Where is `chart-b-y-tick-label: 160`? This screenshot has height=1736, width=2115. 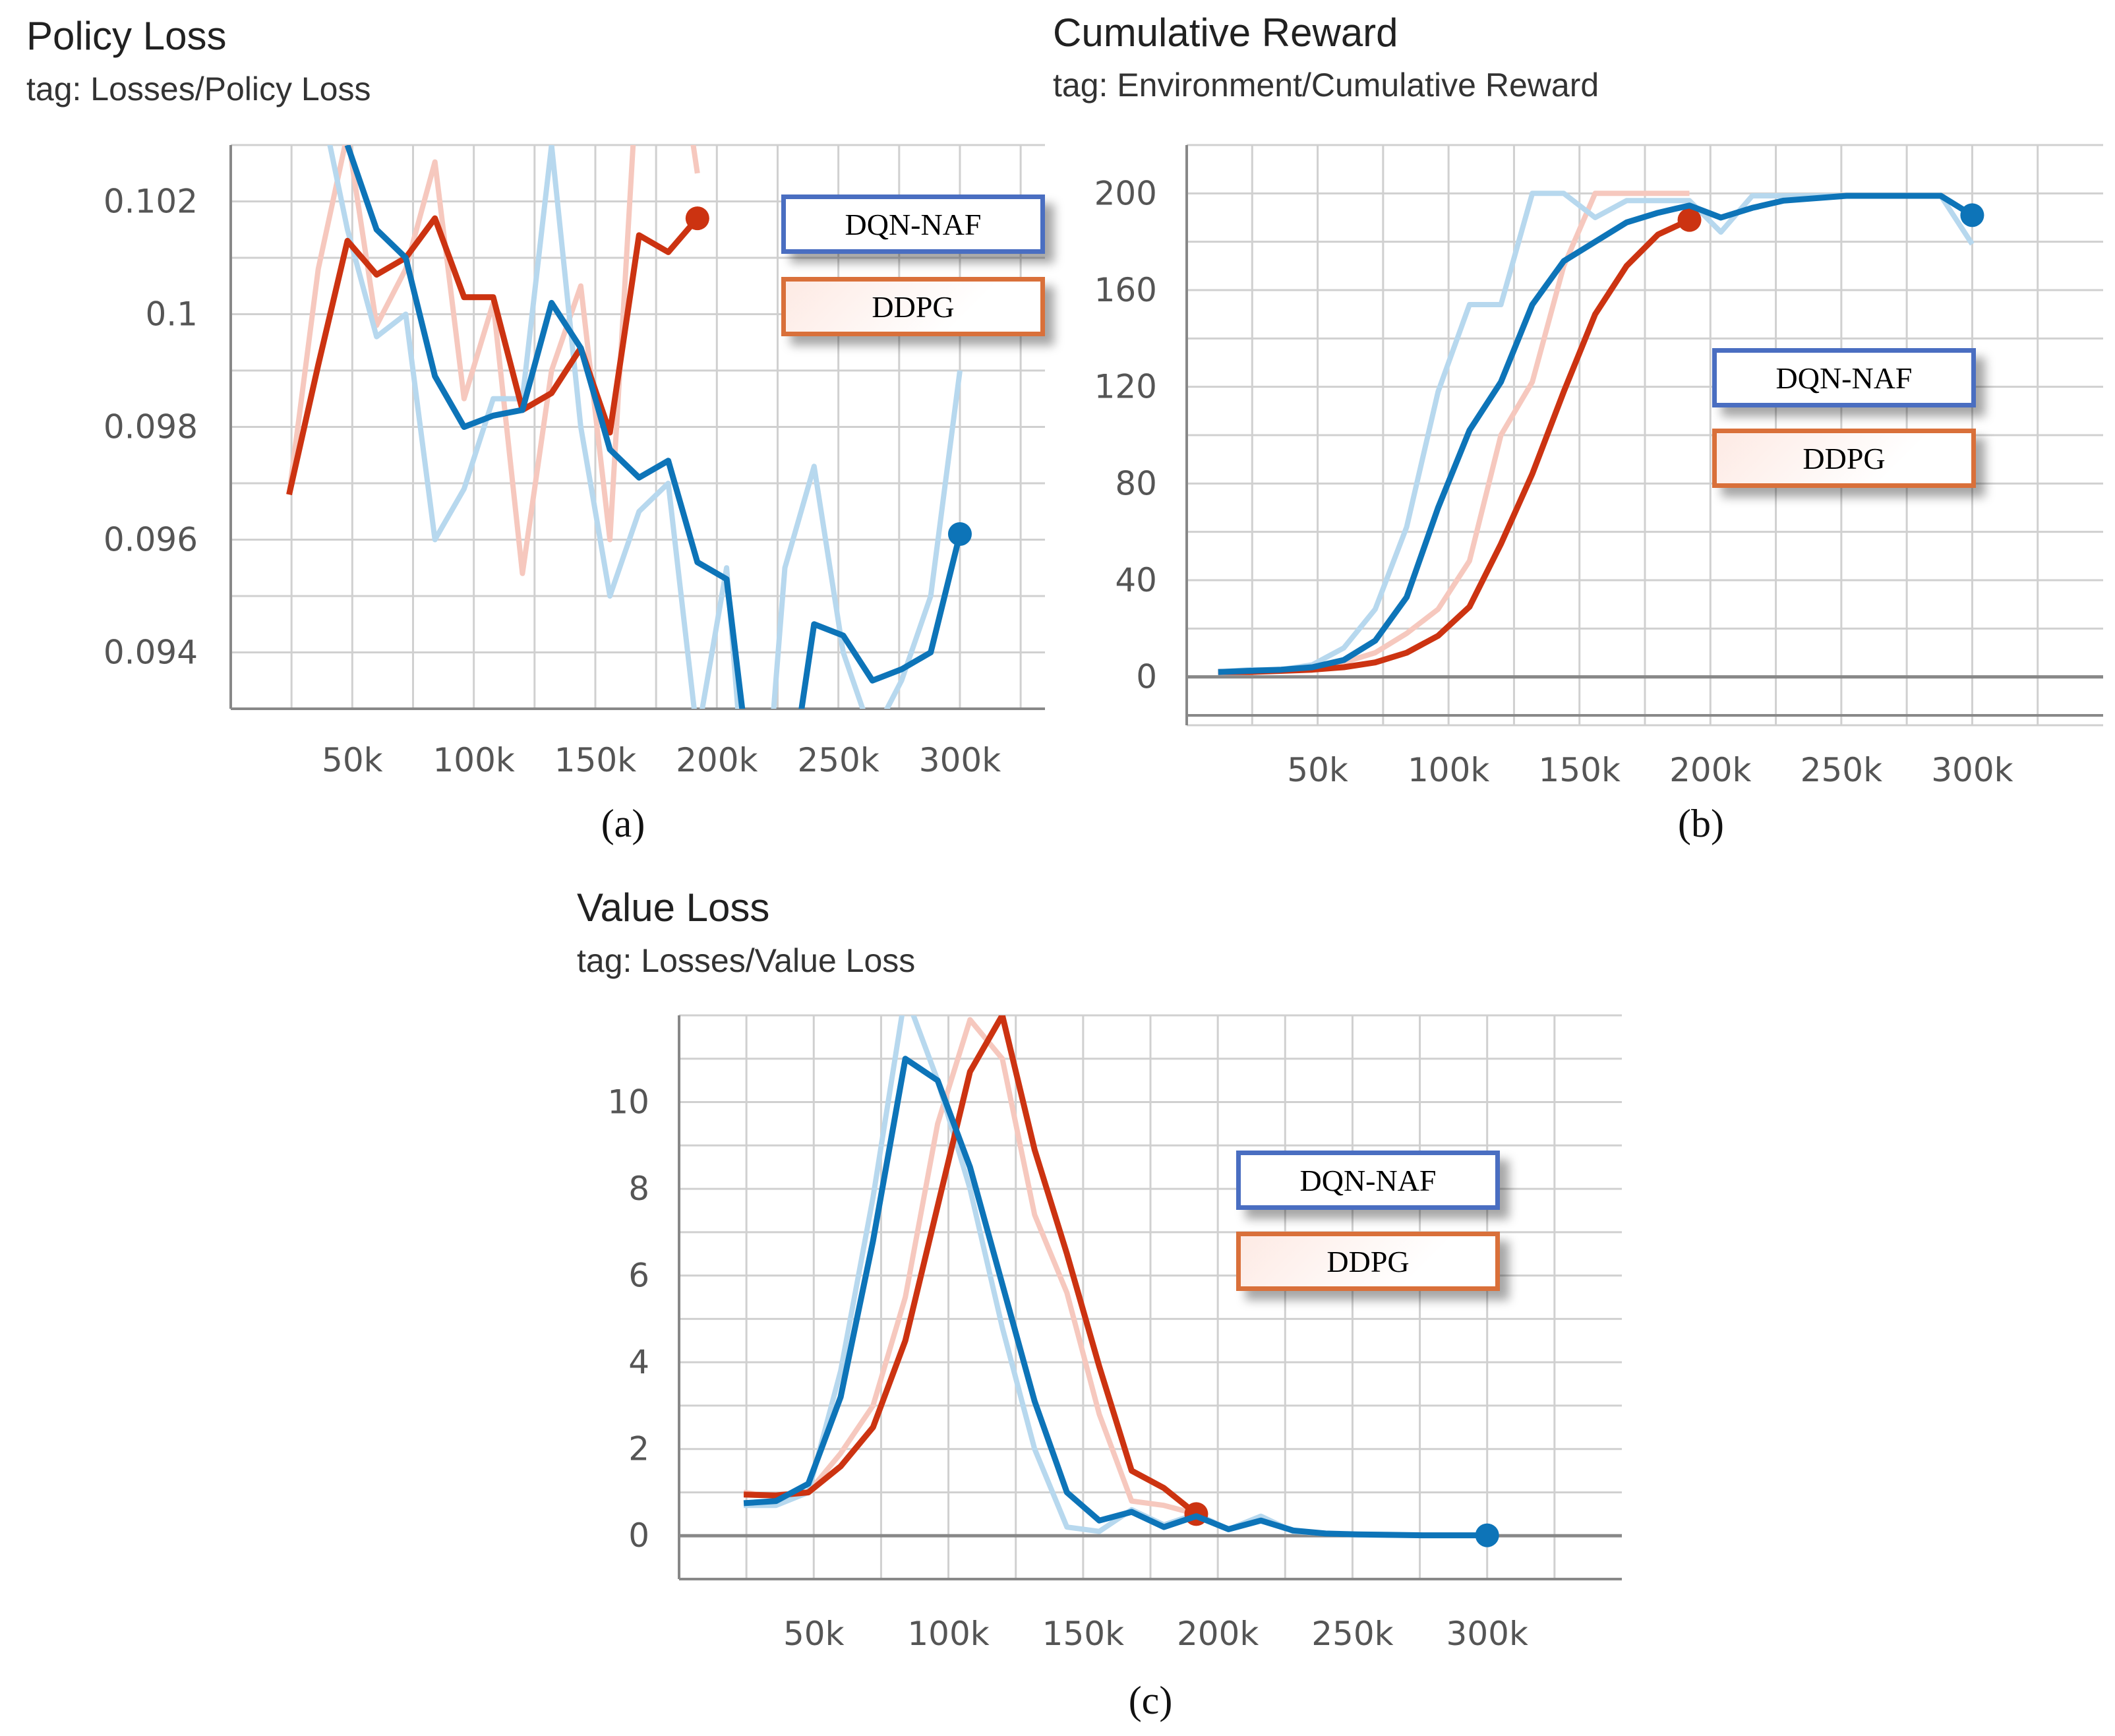 chart-b-y-tick-label: 160 is located at coordinates (1125, 290).